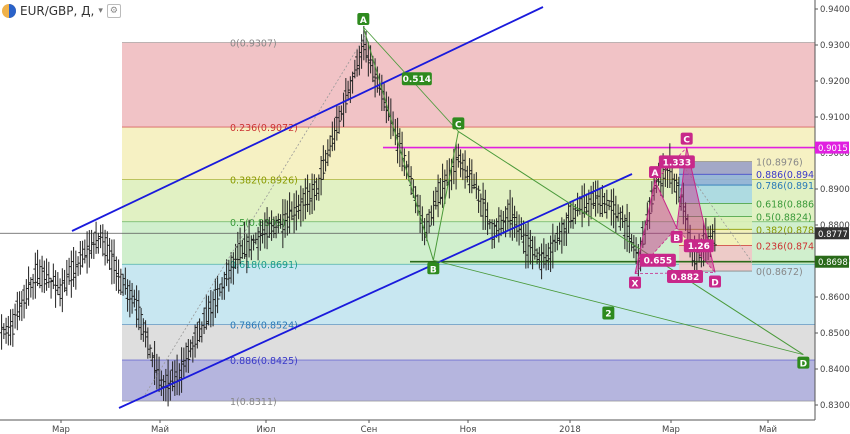 The height and width of the screenshot is (434, 850). Describe the element at coordinates (779, 272) in the screenshot. I see `fib-small-label: 0(0.8672)` at that location.